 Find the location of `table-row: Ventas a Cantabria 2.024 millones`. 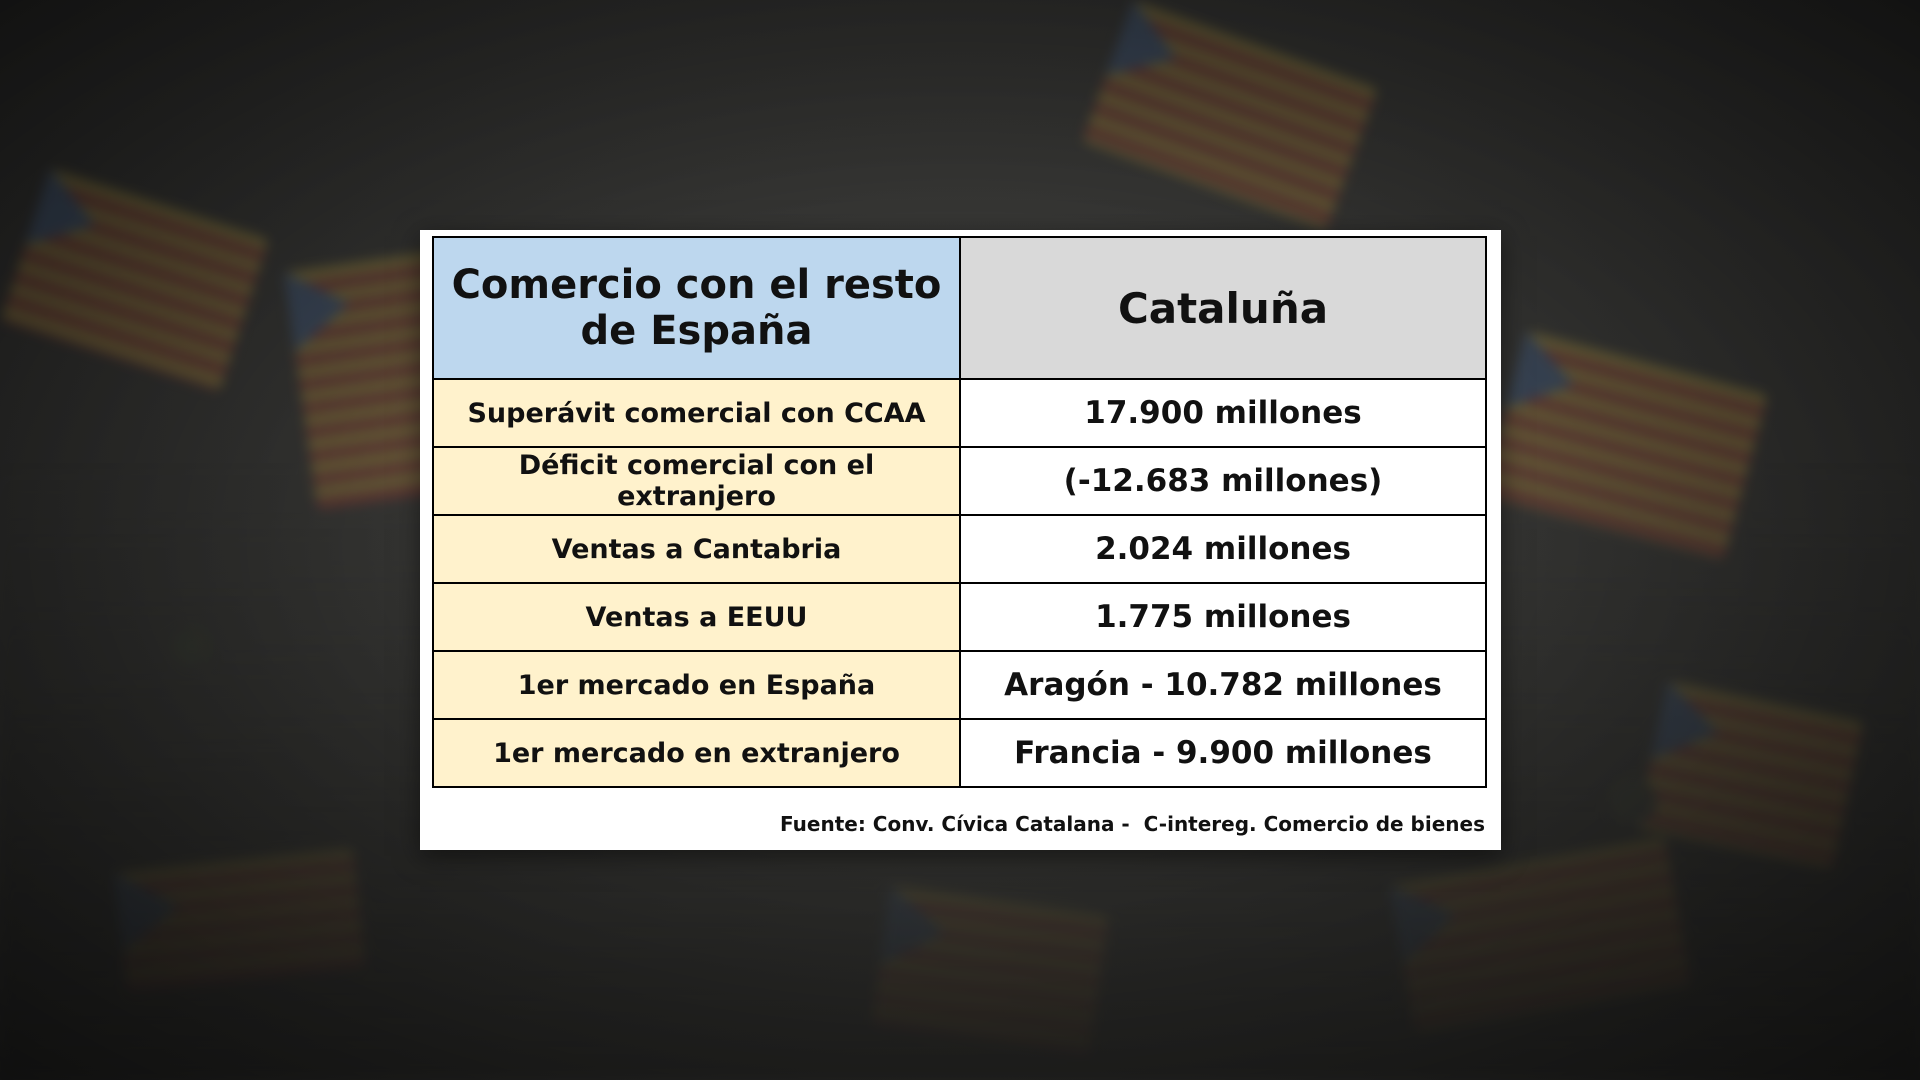

table-row: Ventas a Cantabria 2.024 millones is located at coordinates (959, 549).